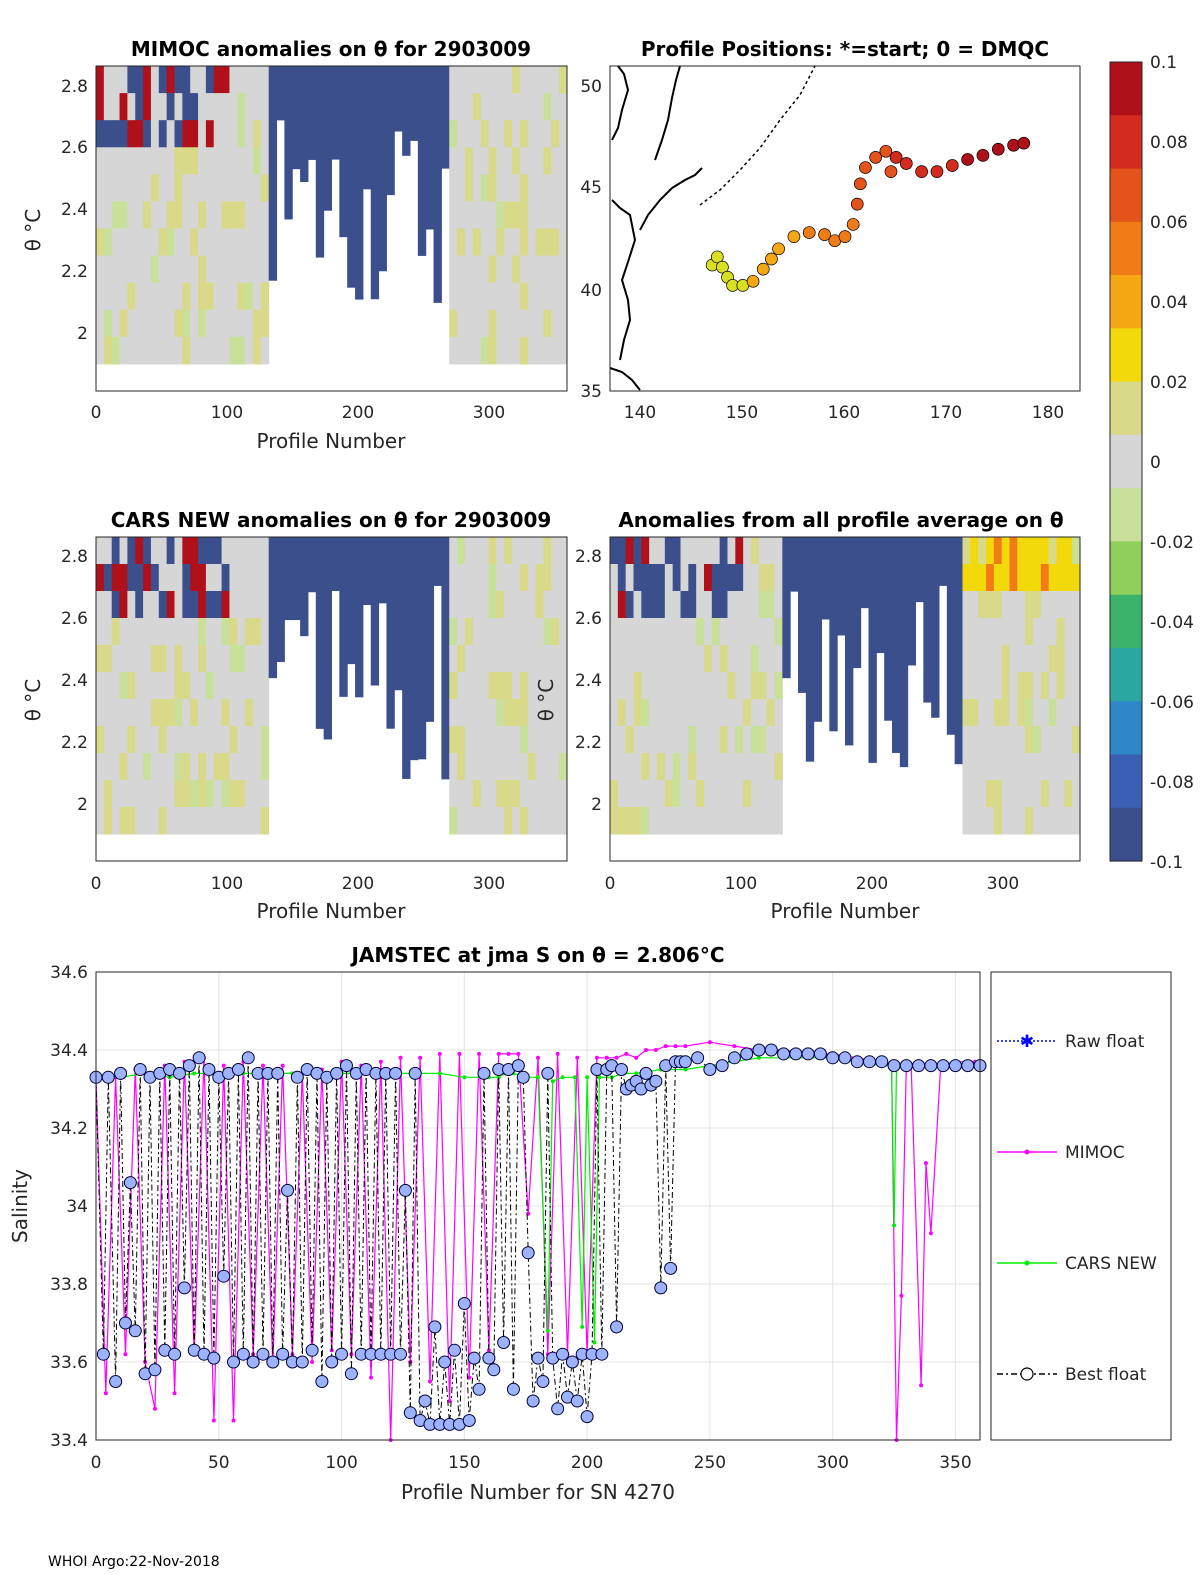 This screenshot has height=1575, width=1200. Describe the element at coordinates (74, 557) in the screenshot. I see `cars-ytick: 2.8` at that location.